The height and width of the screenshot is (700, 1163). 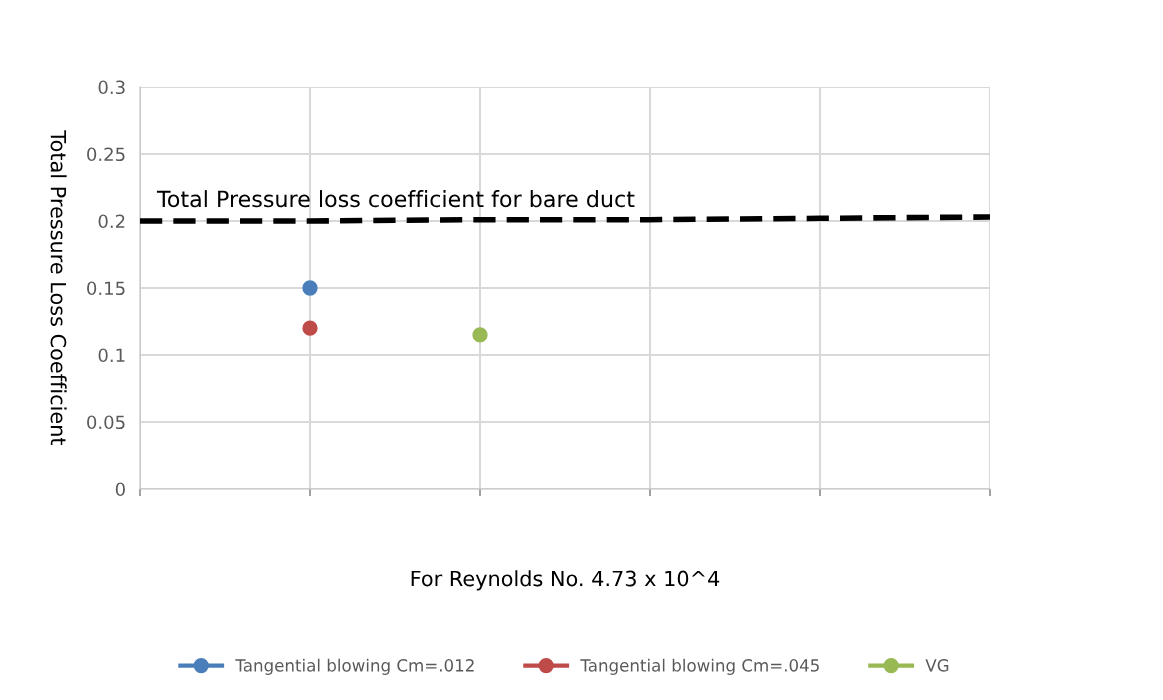 What do you see at coordinates (111, 87) in the screenshot?
I see `y-tick-label: 0.3` at bounding box center [111, 87].